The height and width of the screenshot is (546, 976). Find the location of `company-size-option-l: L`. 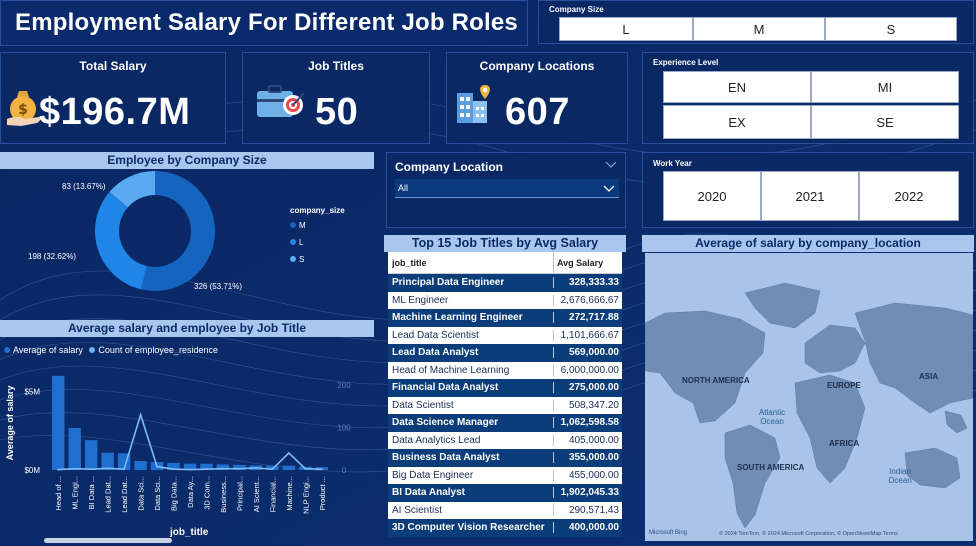

company-size-option-l: L is located at coordinates (626, 29).